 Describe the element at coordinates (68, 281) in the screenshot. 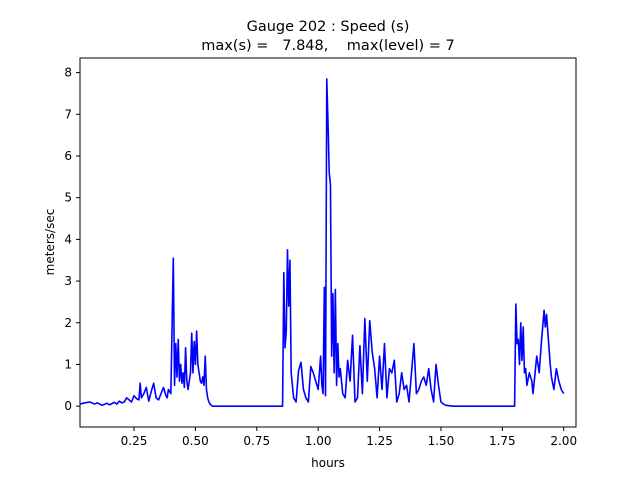

I see `y-tick-label: 3` at that location.